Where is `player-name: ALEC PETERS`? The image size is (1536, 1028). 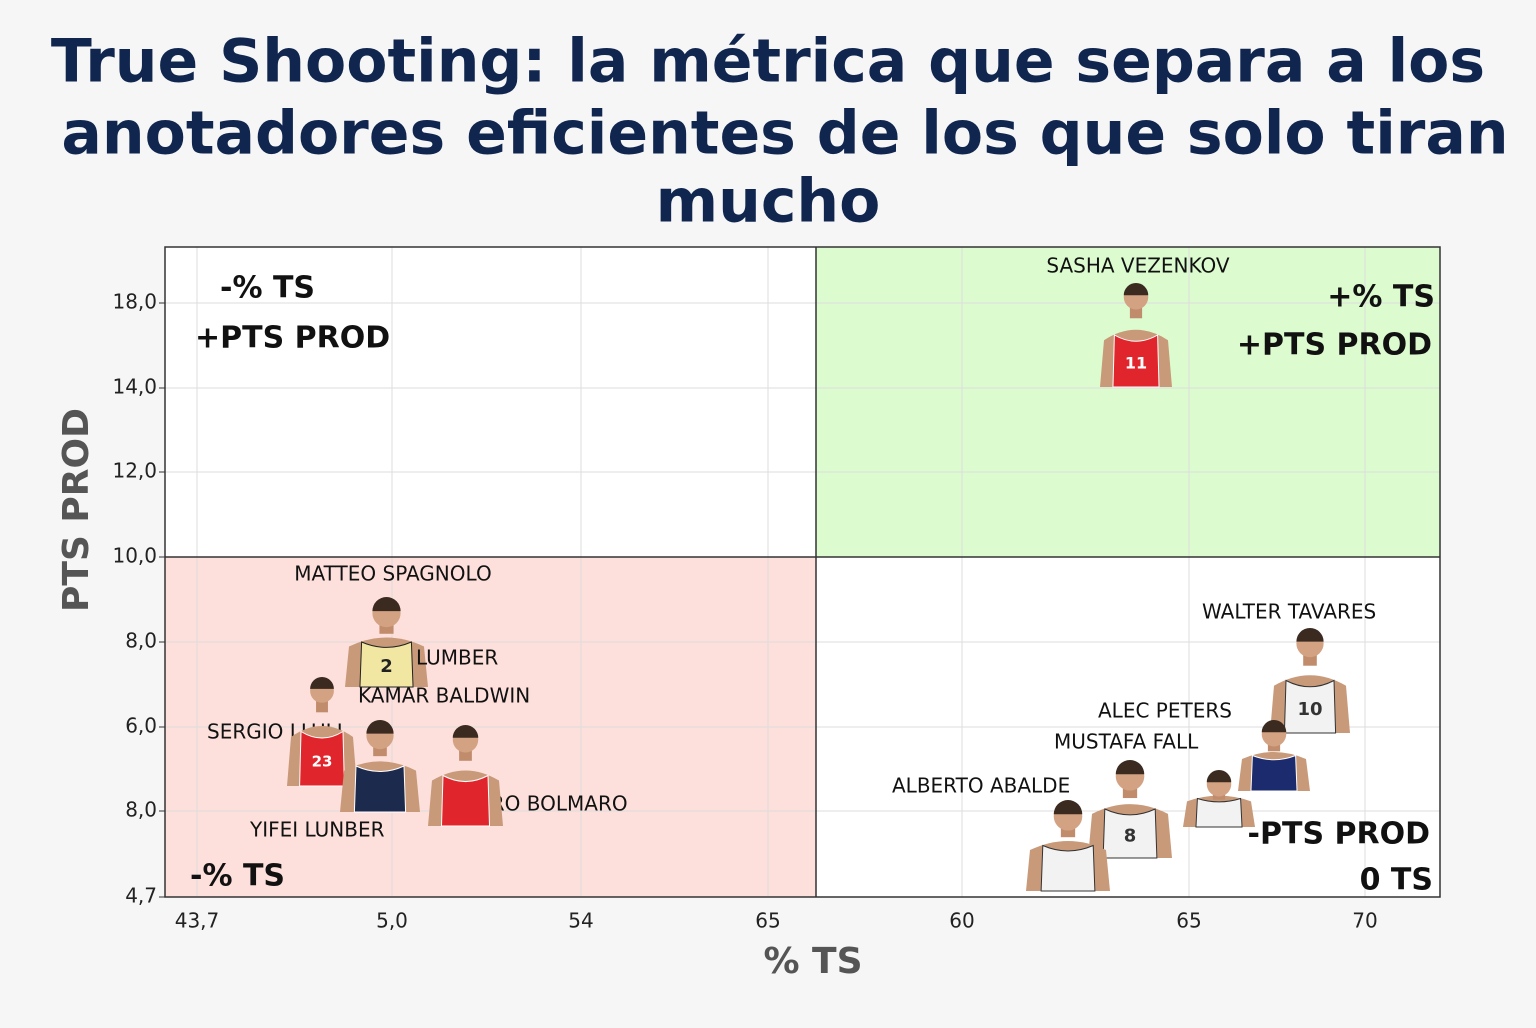
player-name: ALEC PETERS is located at coordinates (1165, 711).